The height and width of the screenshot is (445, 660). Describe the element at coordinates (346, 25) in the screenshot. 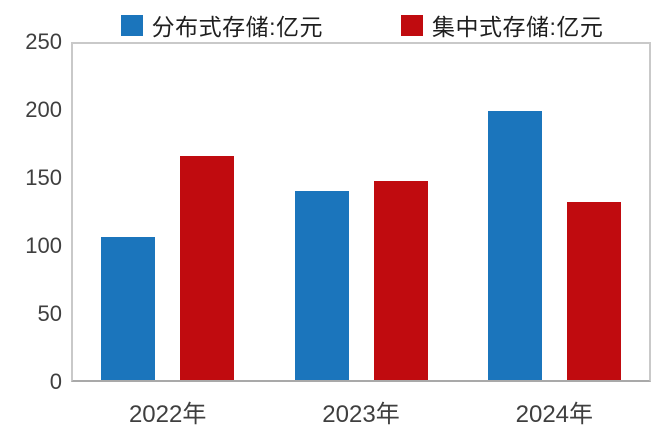

I see `legend: 分布式存储:亿元 集中式存储:亿元` at that location.